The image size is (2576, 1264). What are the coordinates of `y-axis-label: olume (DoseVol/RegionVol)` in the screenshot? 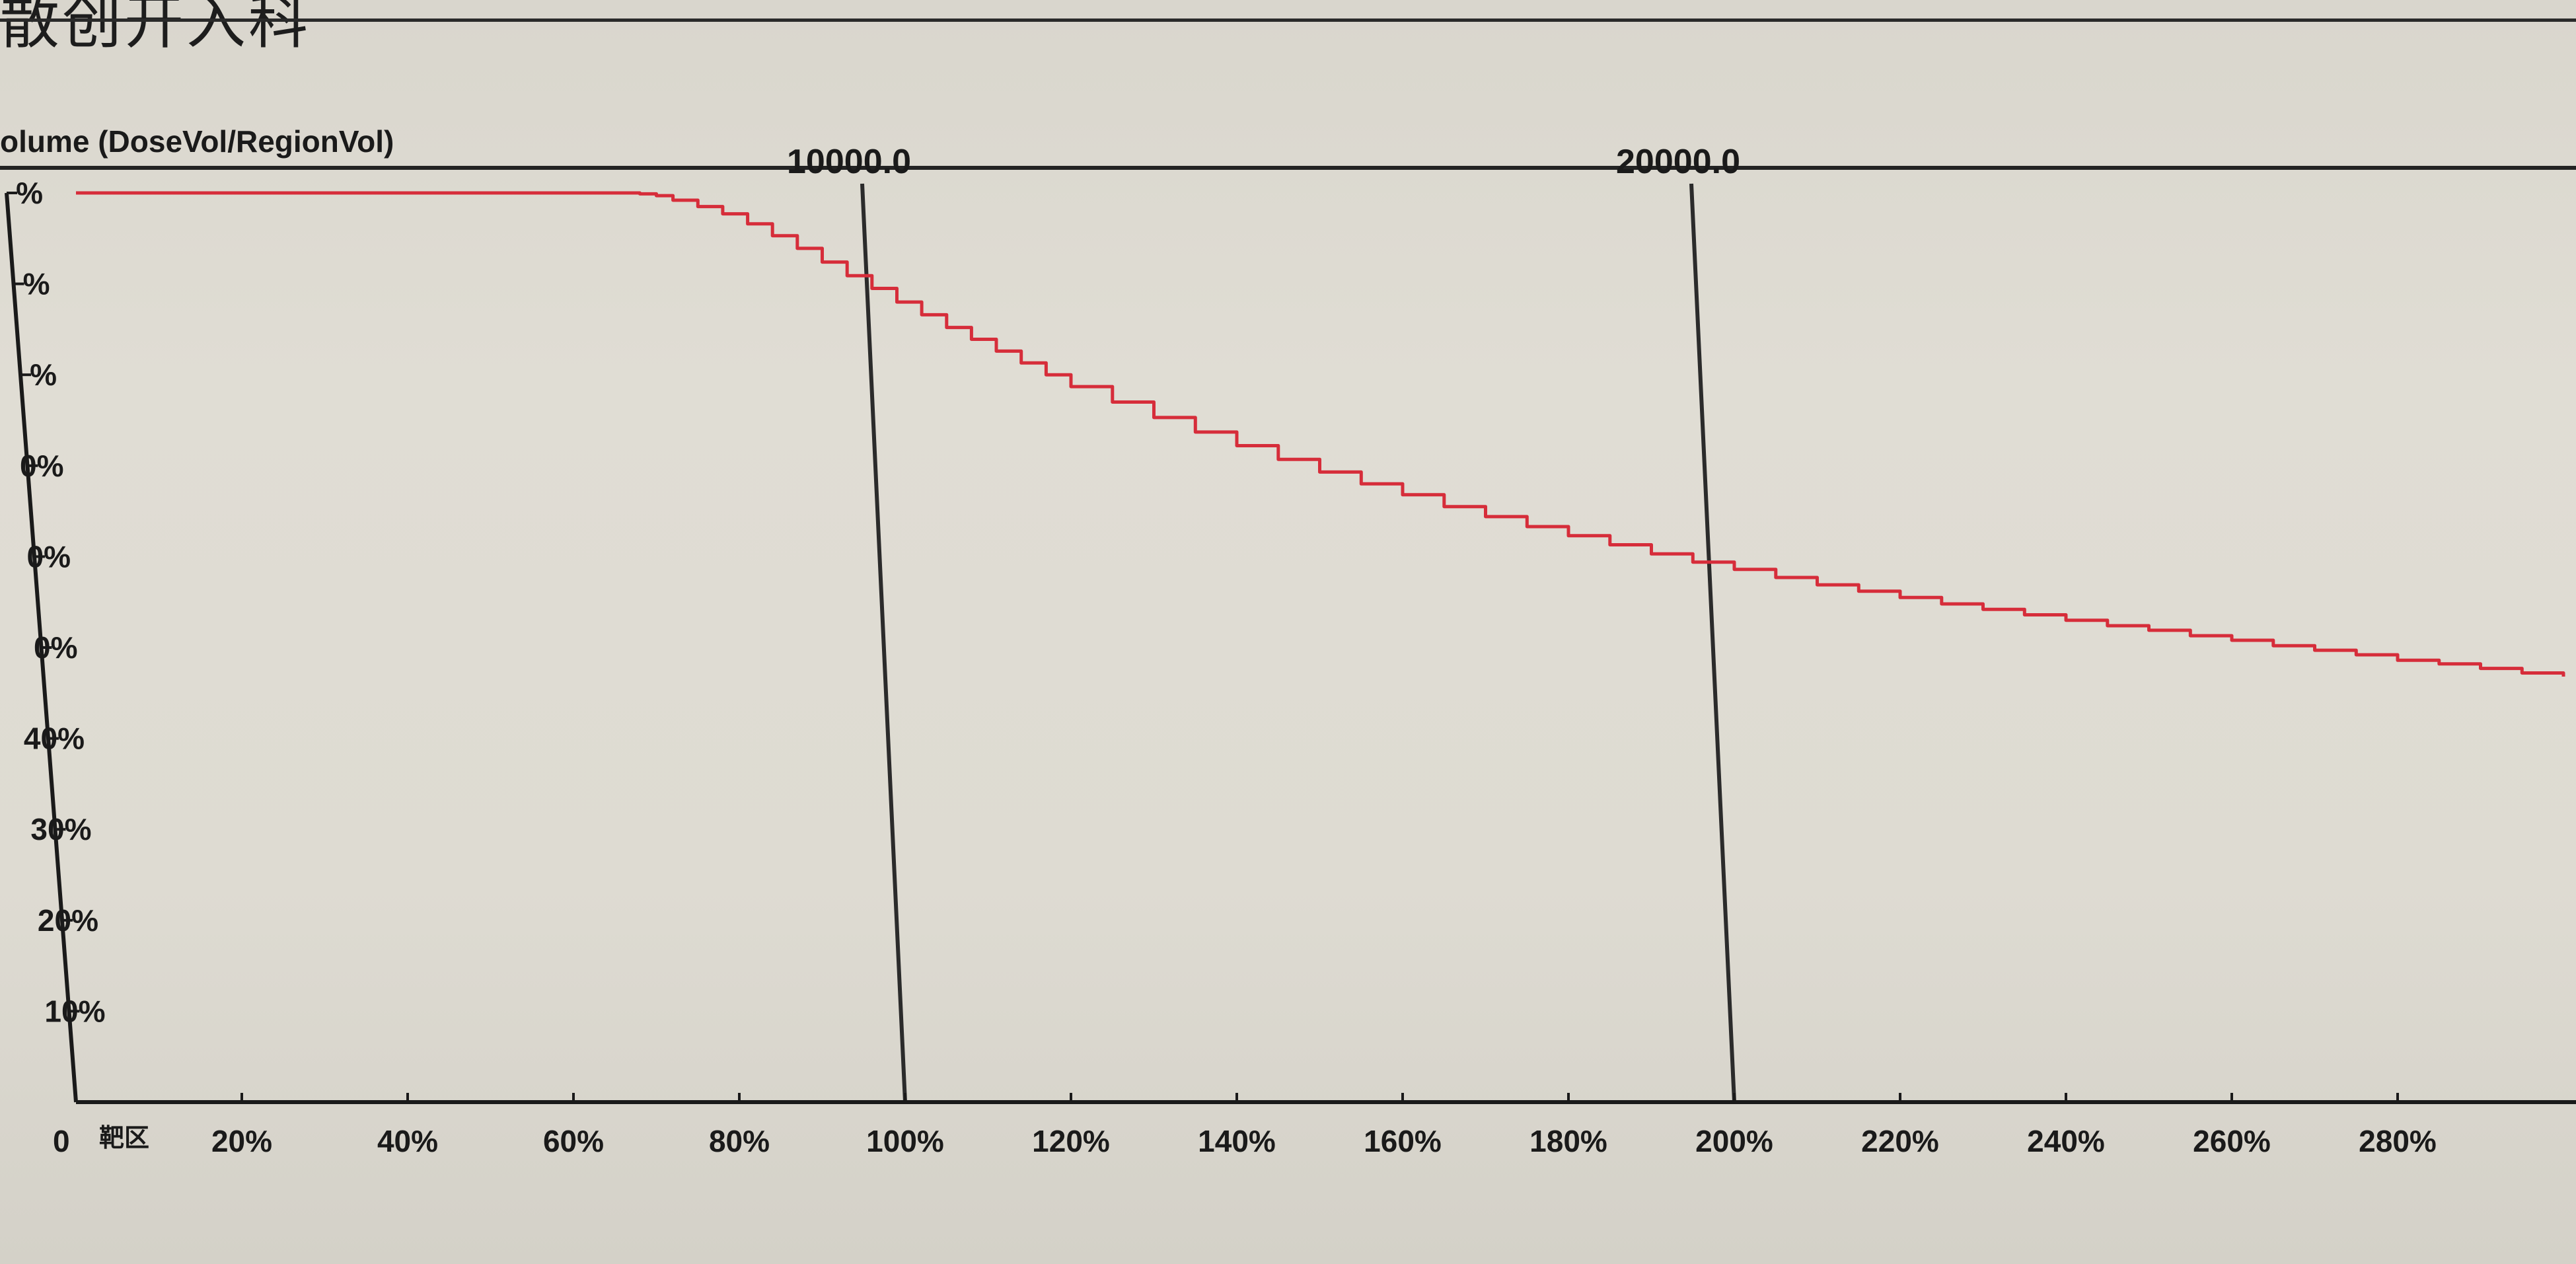 It's located at (197, 141).